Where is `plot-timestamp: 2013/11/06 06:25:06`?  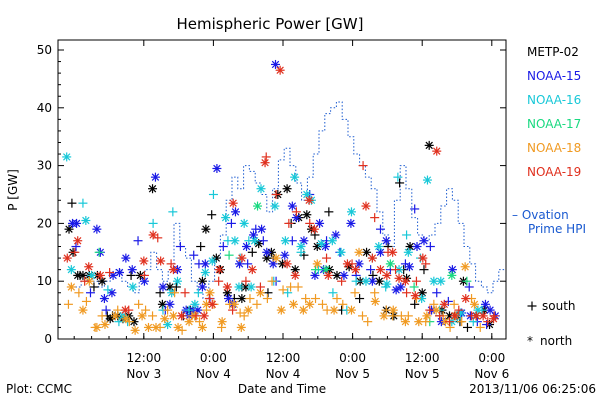
plot-timestamp: 2013/11/06 06:25:06 is located at coordinates (532, 389).